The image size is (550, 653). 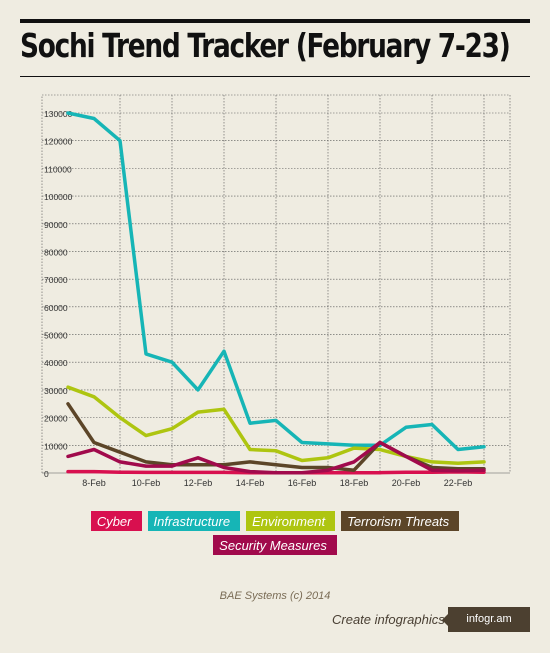 I want to click on legend-item-infrastructure: Infrastructure, so click(x=194, y=521).